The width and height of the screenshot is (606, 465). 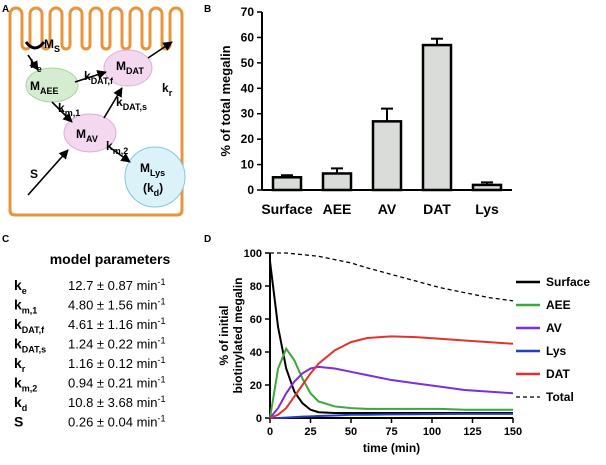 What do you see at coordinates (113, 363) in the screenshot?
I see `value: 1.16 ± 0.12 min` at bounding box center [113, 363].